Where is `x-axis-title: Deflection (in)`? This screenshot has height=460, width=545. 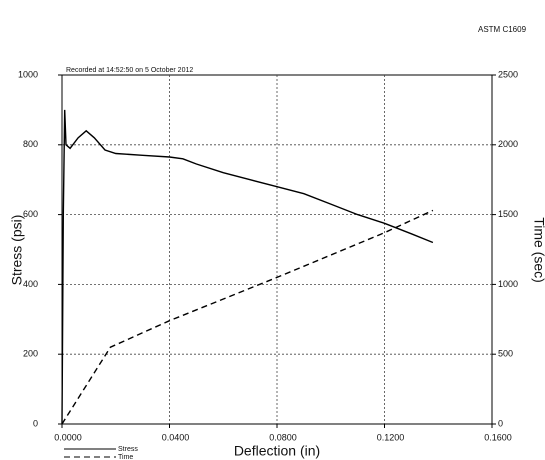 x-axis-title: Deflection (in) is located at coordinates (277, 451).